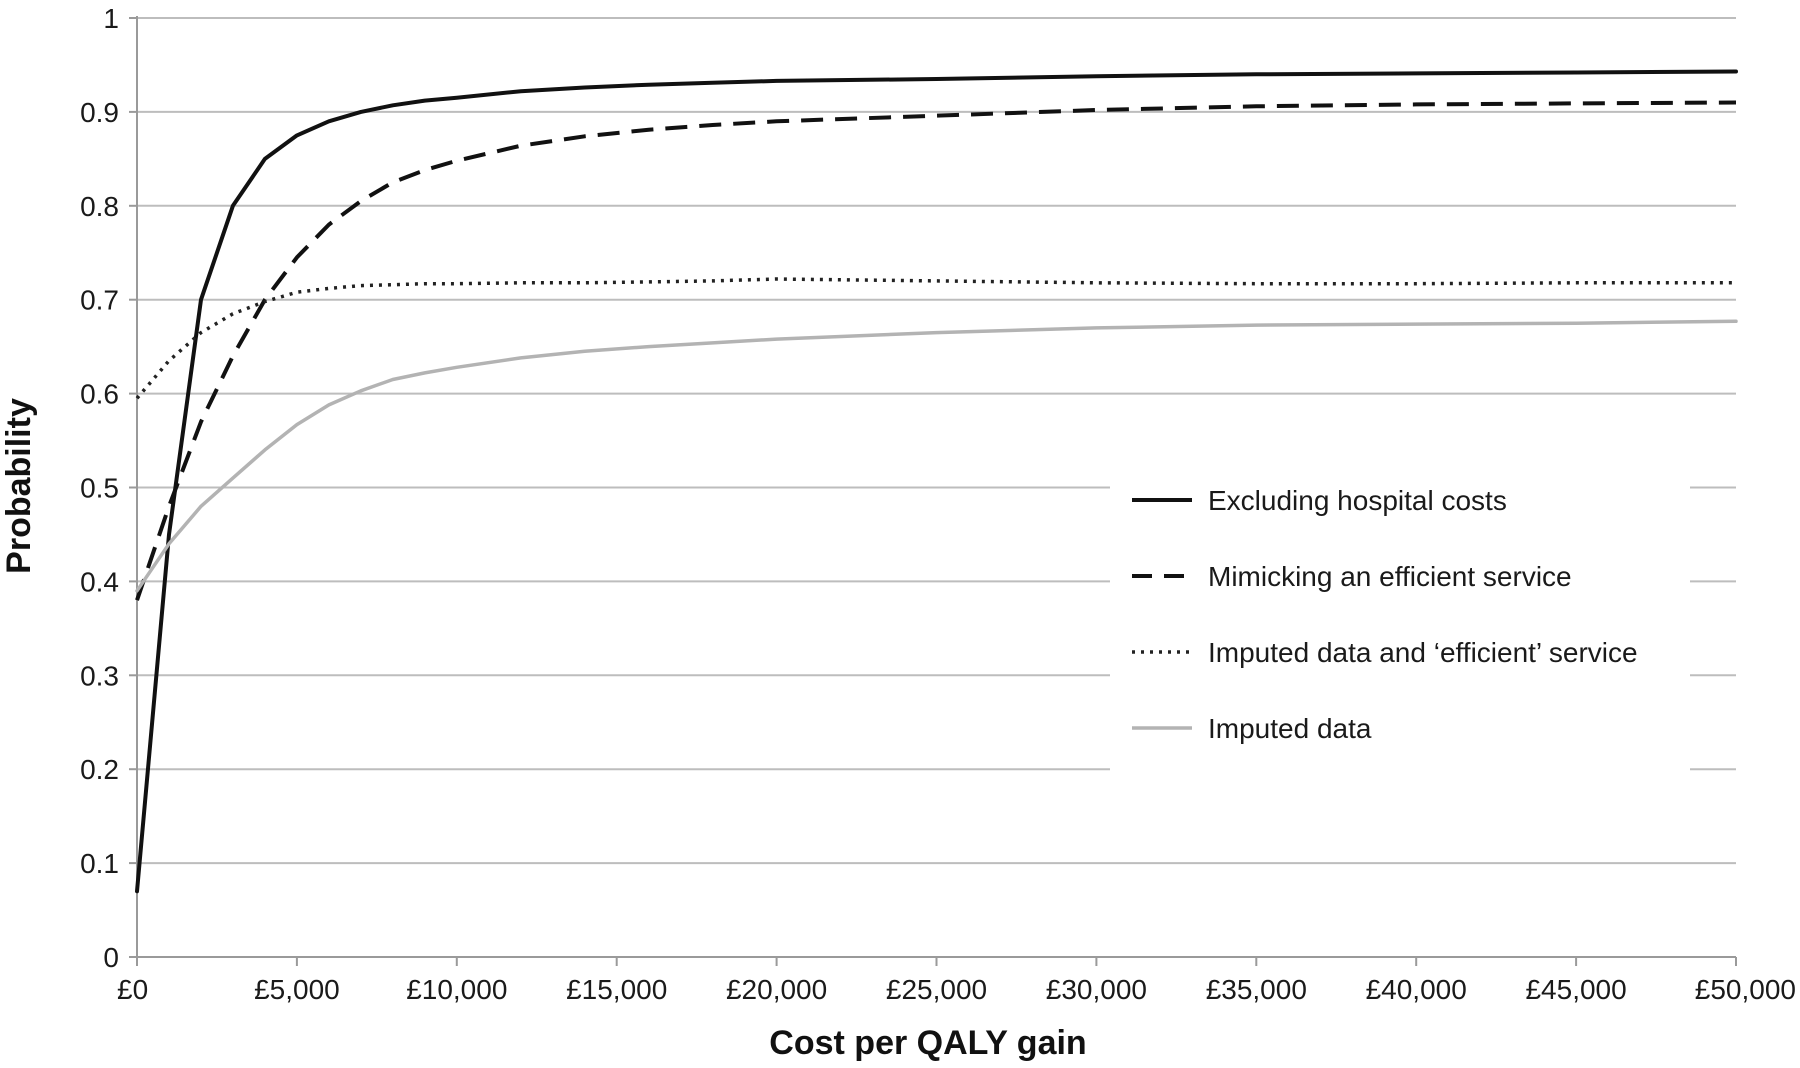 The width and height of the screenshot is (1800, 1068). What do you see at coordinates (132, 989) in the screenshot?
I see `x-tick-label: £0` at bounding box center [132, 989].